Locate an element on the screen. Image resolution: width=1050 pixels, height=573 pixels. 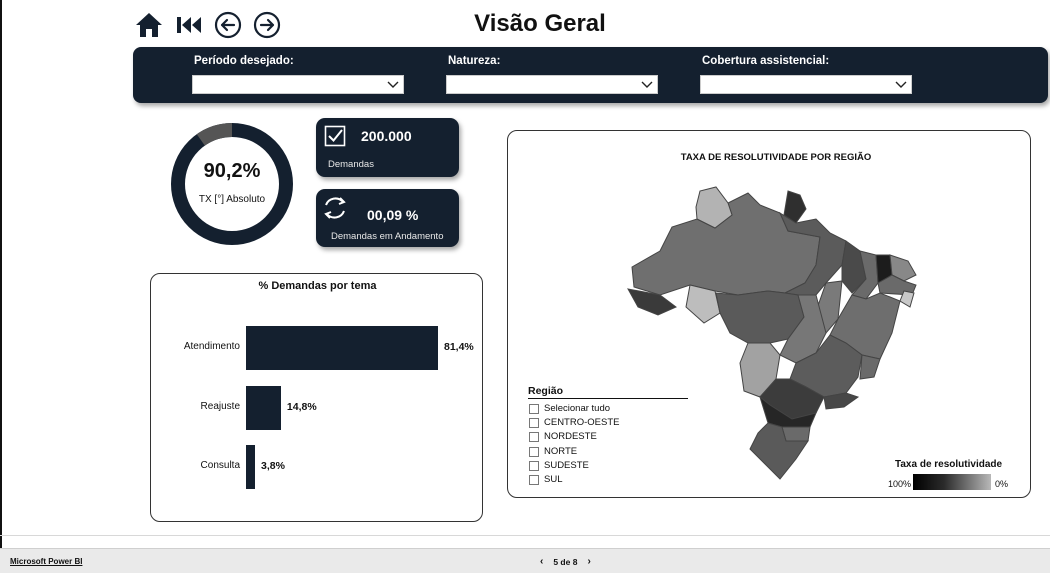
back-icon is located at coordinates (228, 25).